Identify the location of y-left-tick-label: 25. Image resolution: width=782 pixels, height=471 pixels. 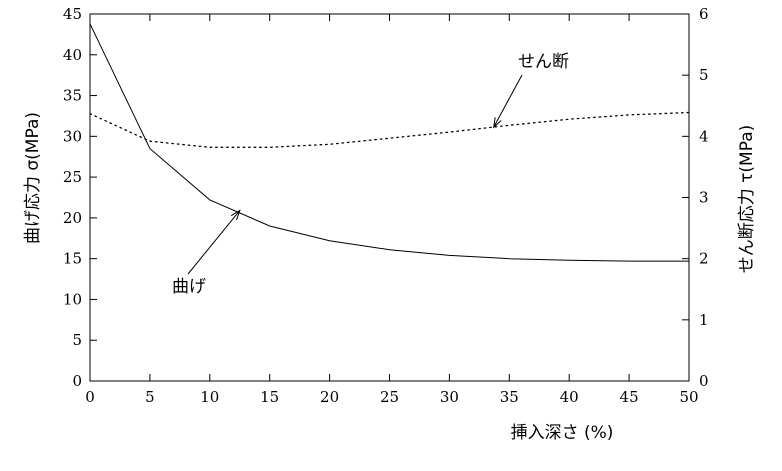
(72, 177).